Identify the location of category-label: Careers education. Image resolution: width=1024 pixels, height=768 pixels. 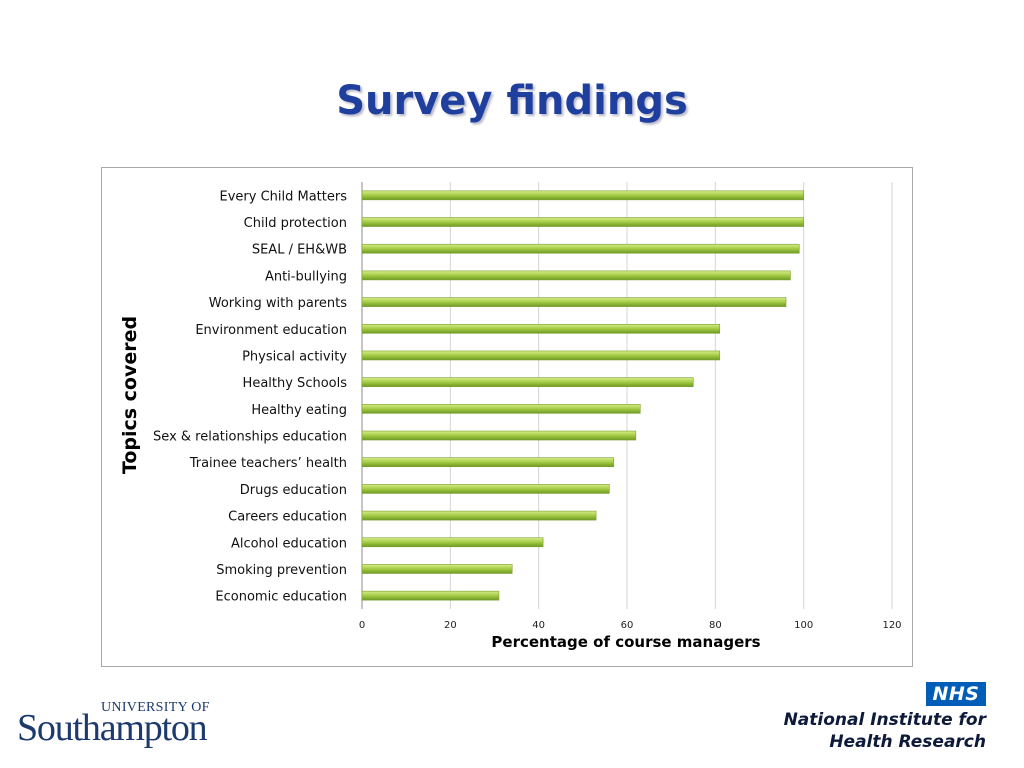
(287, 517).